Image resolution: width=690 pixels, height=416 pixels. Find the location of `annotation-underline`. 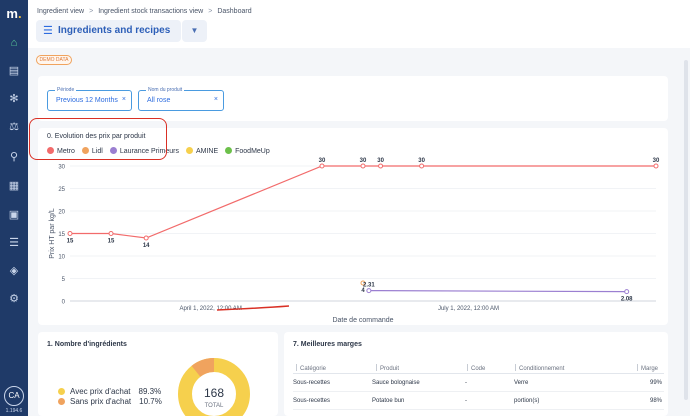

annotation-underline is located at coordinates (253, 308).